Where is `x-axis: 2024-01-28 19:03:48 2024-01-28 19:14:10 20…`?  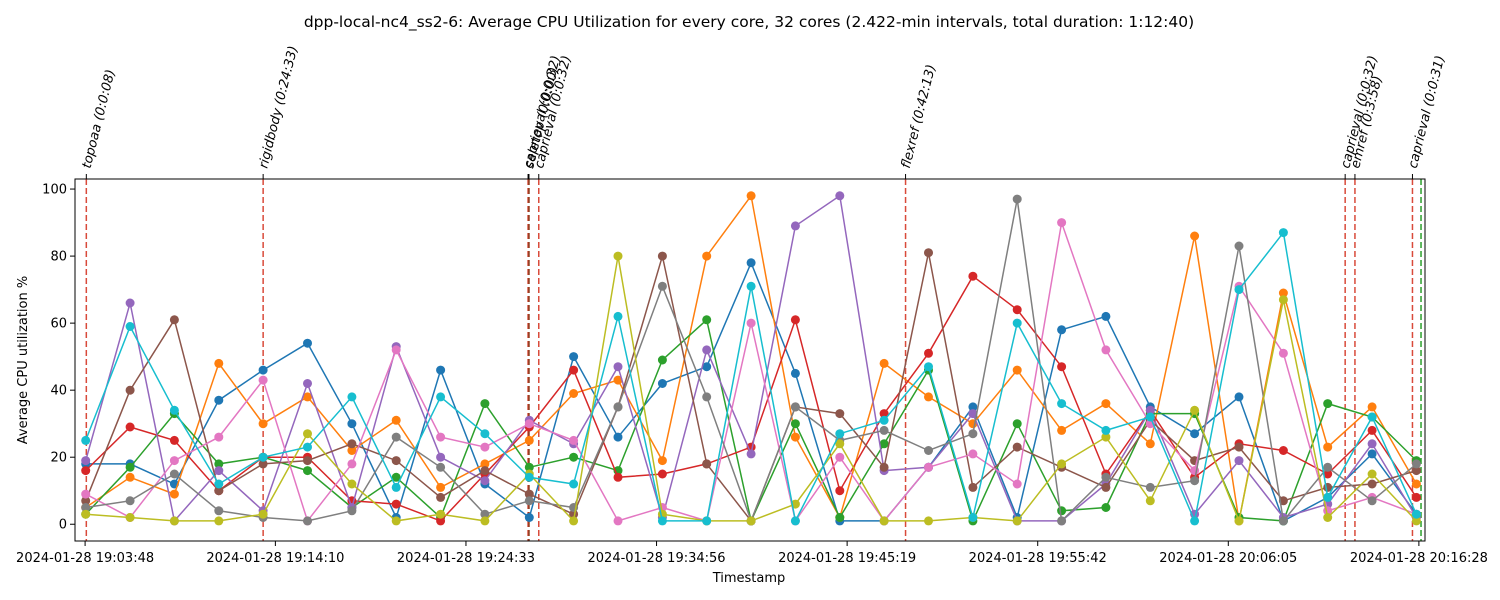
x-axis: 2024-01-28 19:03:48 2024-01-28 19:14:10 20… is located at coordinates (752, 553).